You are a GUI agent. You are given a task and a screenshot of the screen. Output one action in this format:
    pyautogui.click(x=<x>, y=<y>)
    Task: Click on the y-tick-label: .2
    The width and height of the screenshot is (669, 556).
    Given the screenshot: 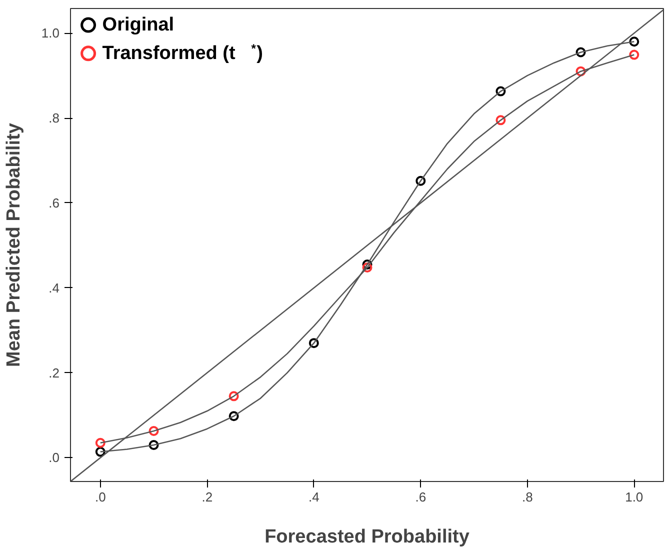 What is the action you would take?
    pyautogui.click(x=54, y=372)
    